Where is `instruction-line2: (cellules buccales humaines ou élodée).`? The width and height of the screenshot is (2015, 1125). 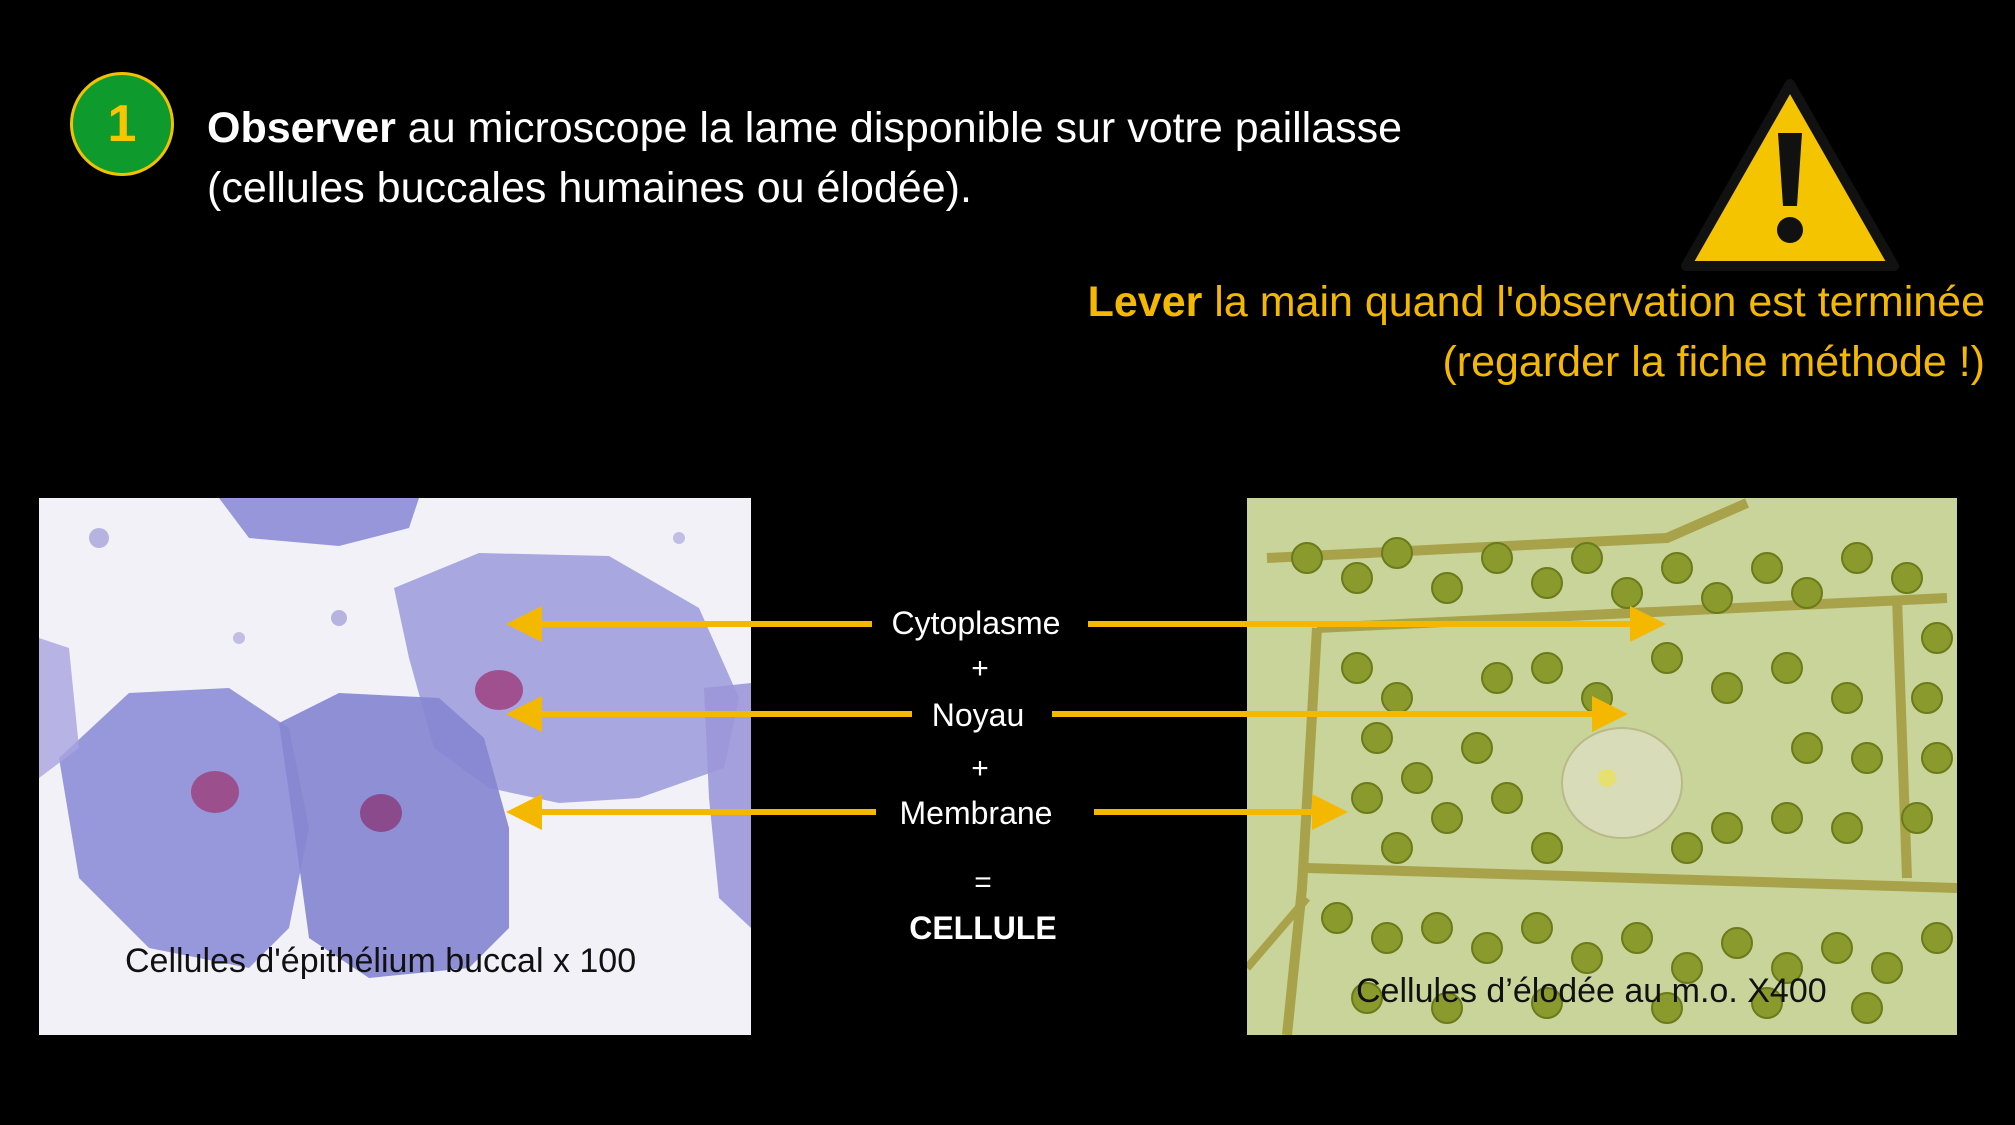 instruction-line2: (cellules buccales humaines ou élodée). is located at coordinates (589, 188).